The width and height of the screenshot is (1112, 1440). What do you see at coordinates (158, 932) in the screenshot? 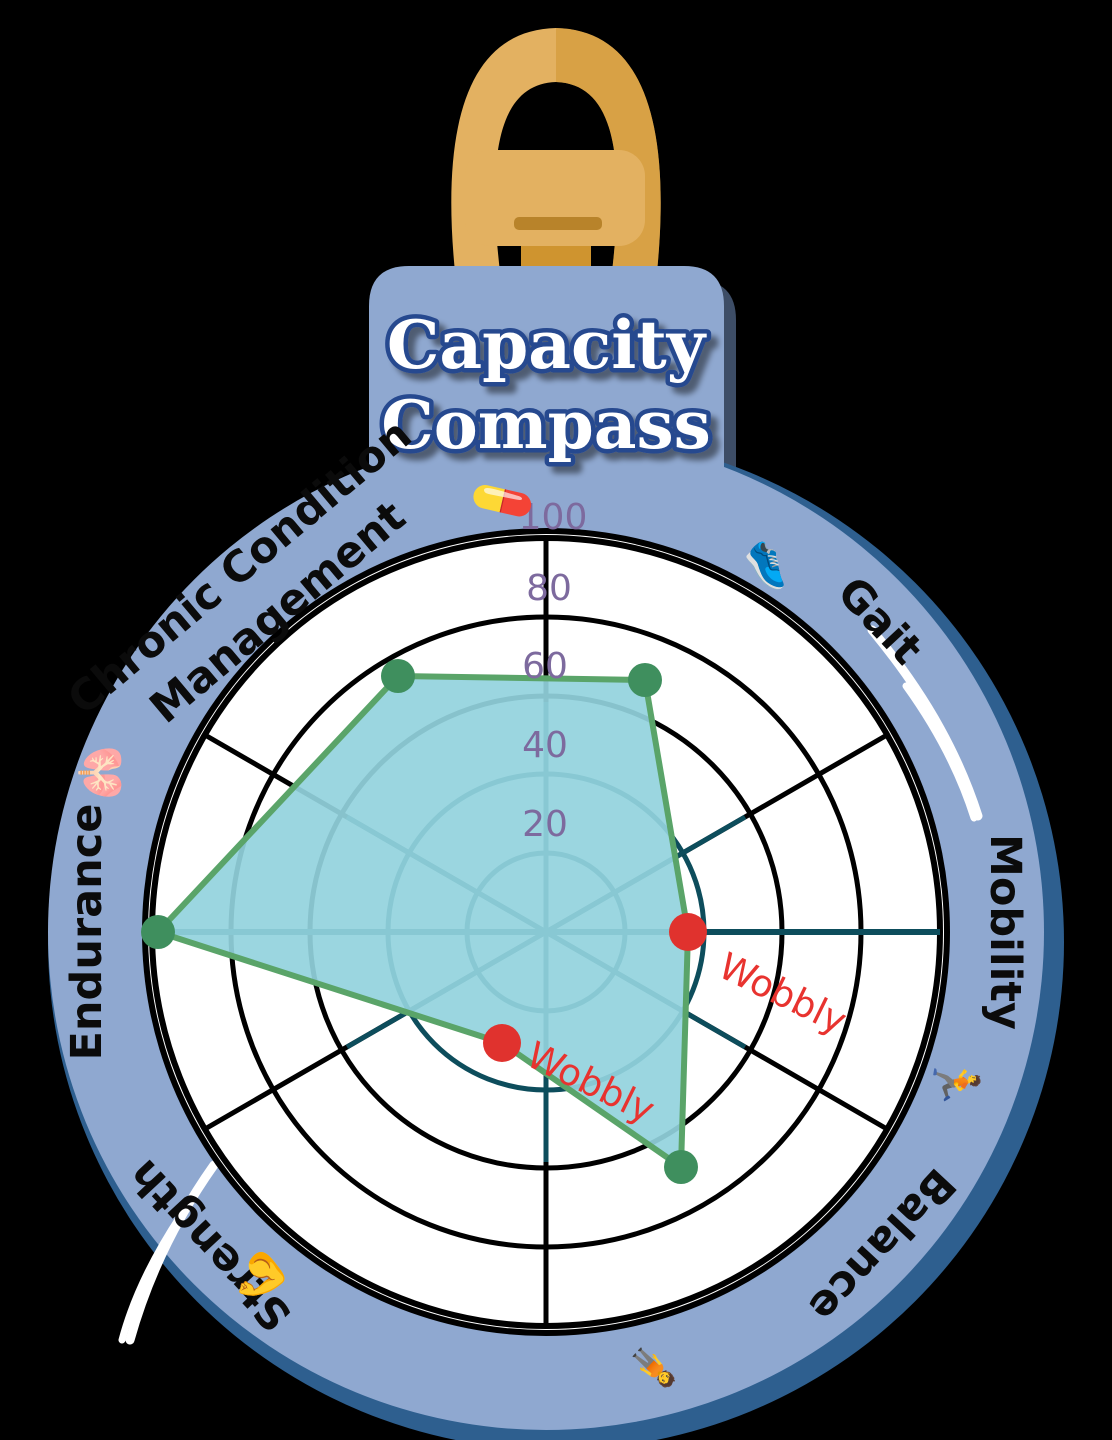
I see `data-point-endurance` at bounding box center [158, 932].